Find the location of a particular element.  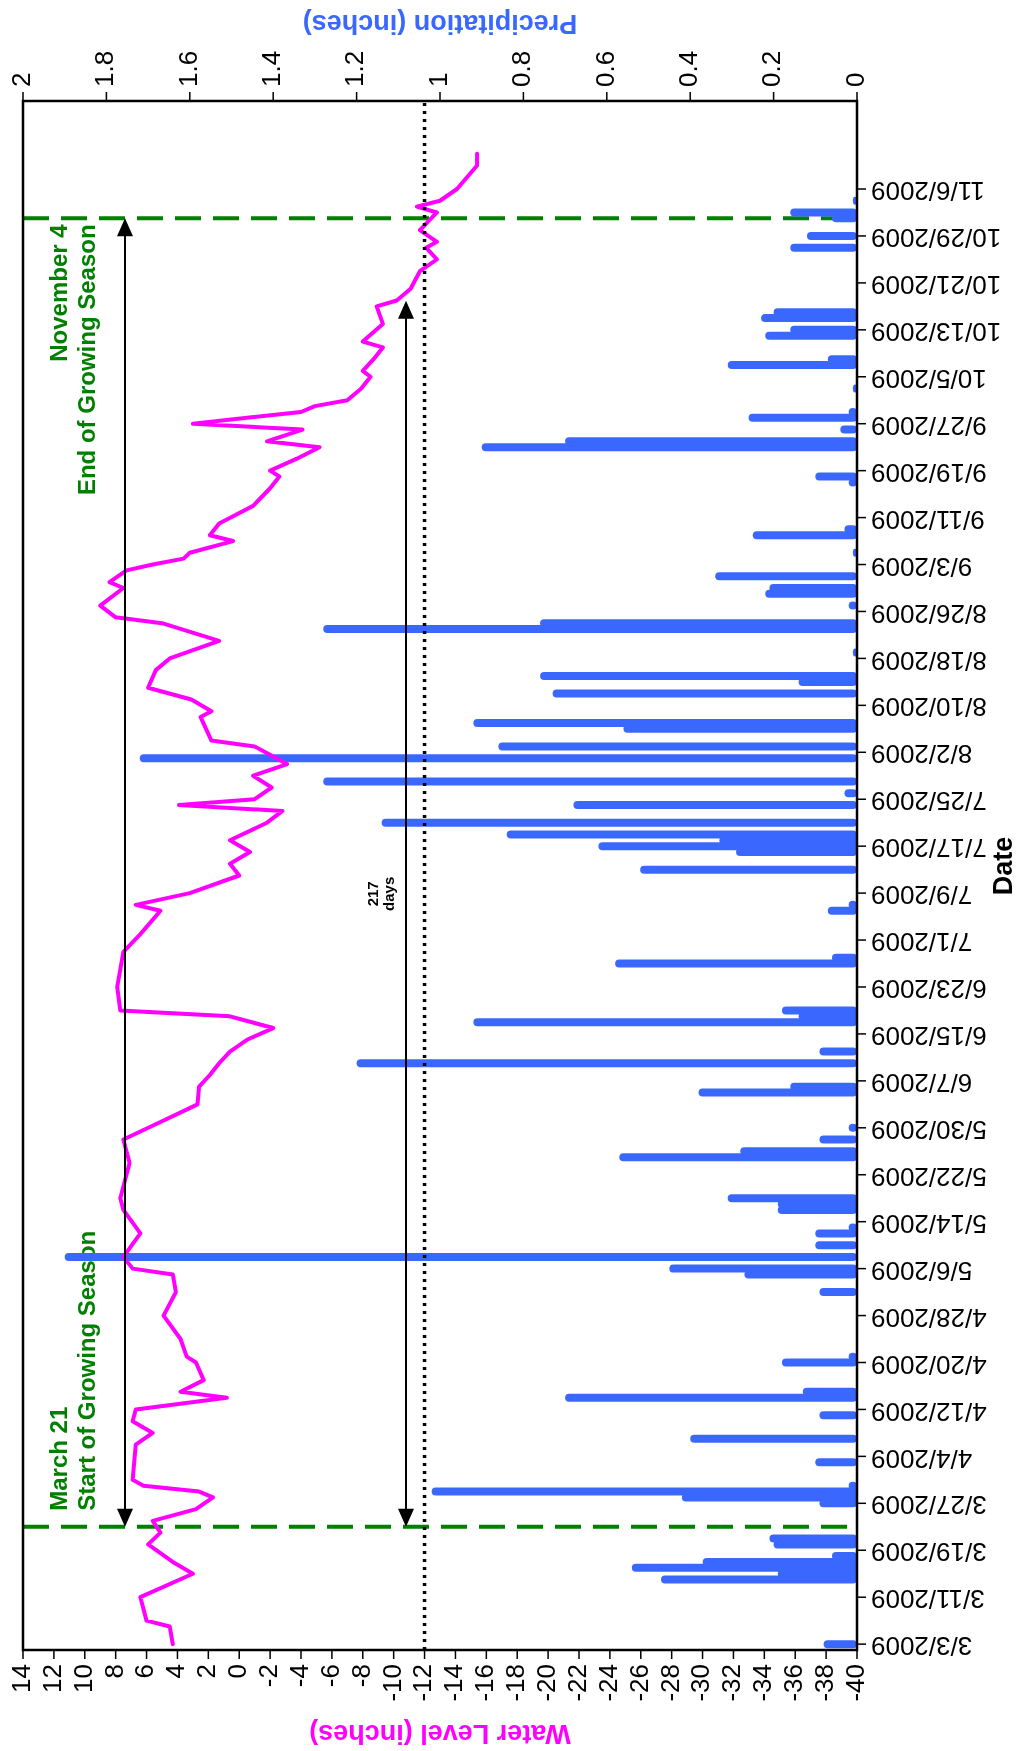

x-tick-label: -10 is located at coordinates (391, 1683).